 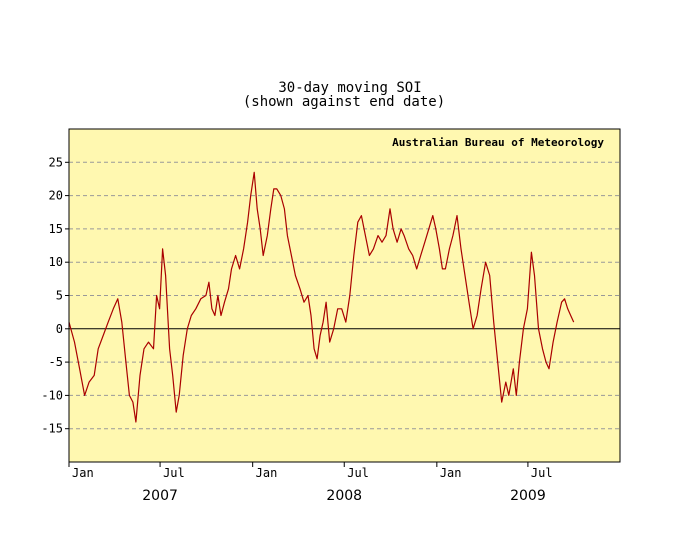 I want to click on year-label: 2008, so click(x=344, y=496).